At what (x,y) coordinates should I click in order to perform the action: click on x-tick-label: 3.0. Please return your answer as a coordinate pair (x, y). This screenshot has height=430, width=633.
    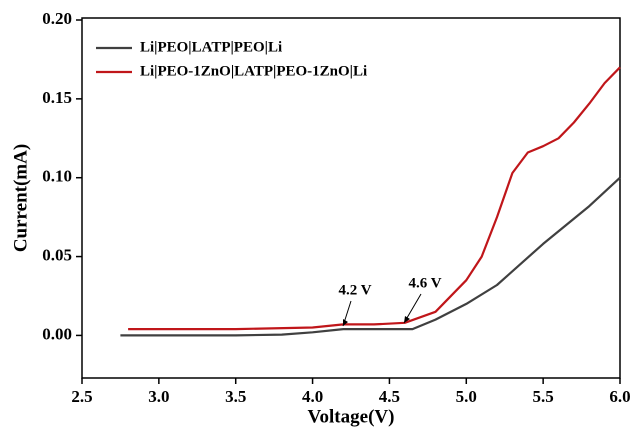
    Looking at the image, I should click on (158, 396).